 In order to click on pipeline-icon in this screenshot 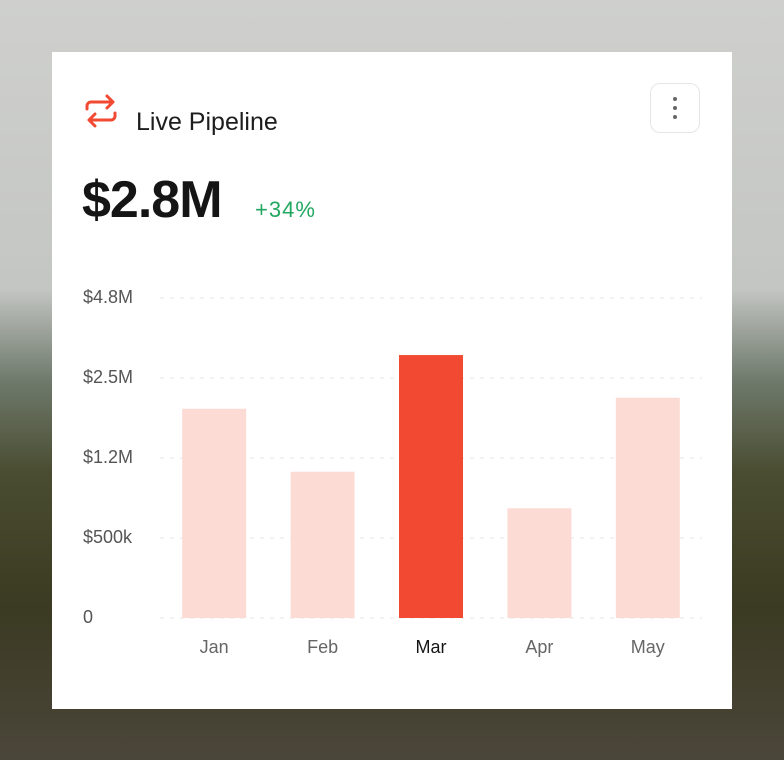, I will do `click(101, 111)`.